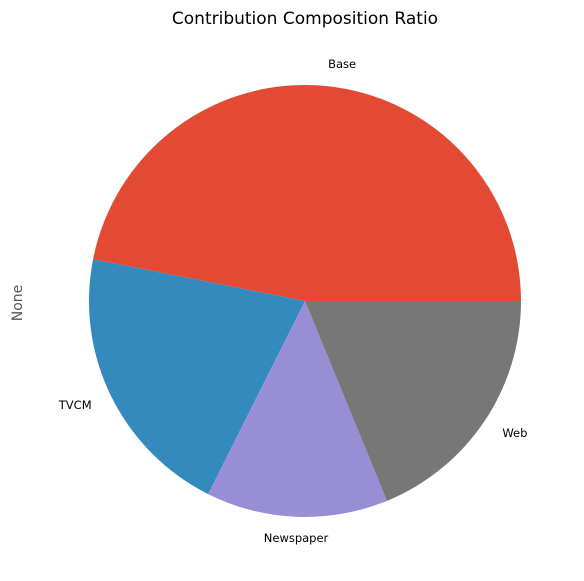  Describe the element at coordinates (305, 19) in the screenshot. I see `chart-title: Contribution Composition Ratio` at that location.